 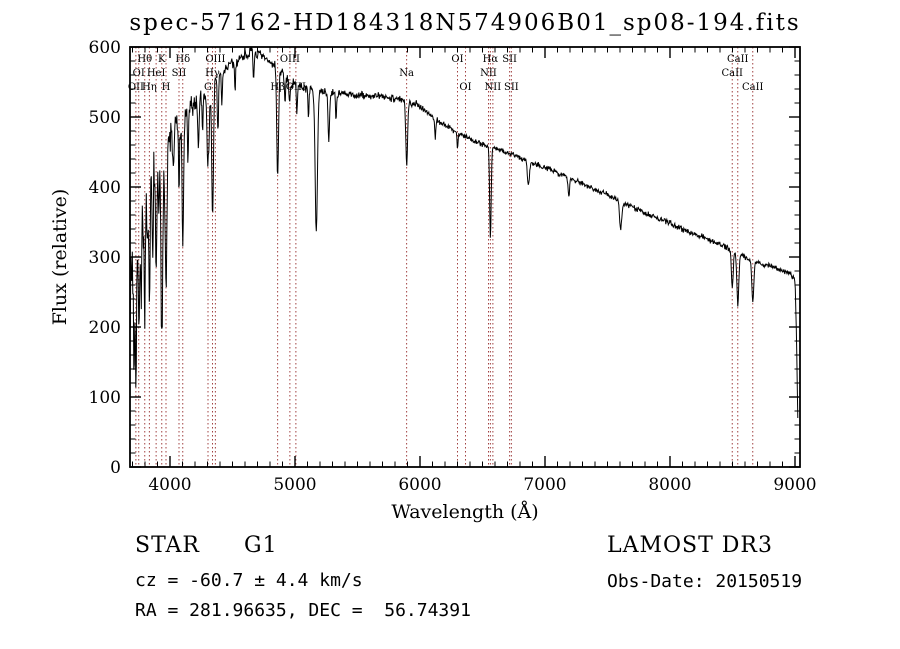 What do you see at coordinates (206, 545) in the screenshot?
I see `object-classification: STAR G1` at bounding box center [206, 545].